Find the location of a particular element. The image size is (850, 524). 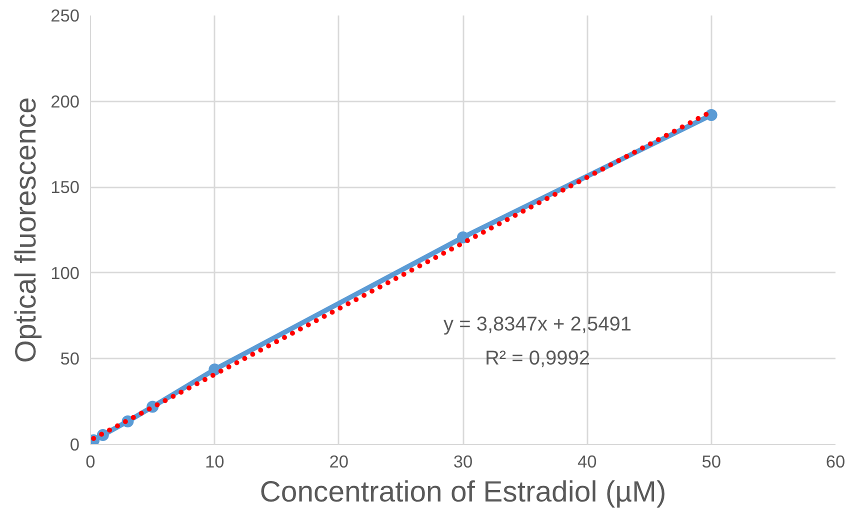

x-tick-label: 30 is located at coordinates (463, 462).